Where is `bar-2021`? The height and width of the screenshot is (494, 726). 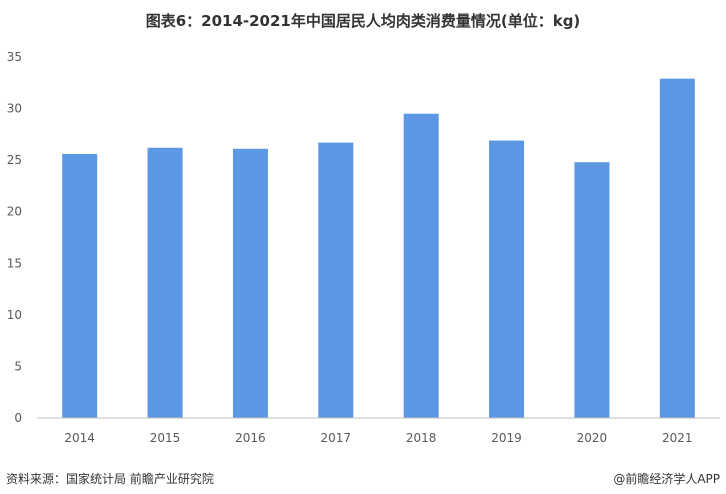
bar-2021 is located at coordinates (677, 248).